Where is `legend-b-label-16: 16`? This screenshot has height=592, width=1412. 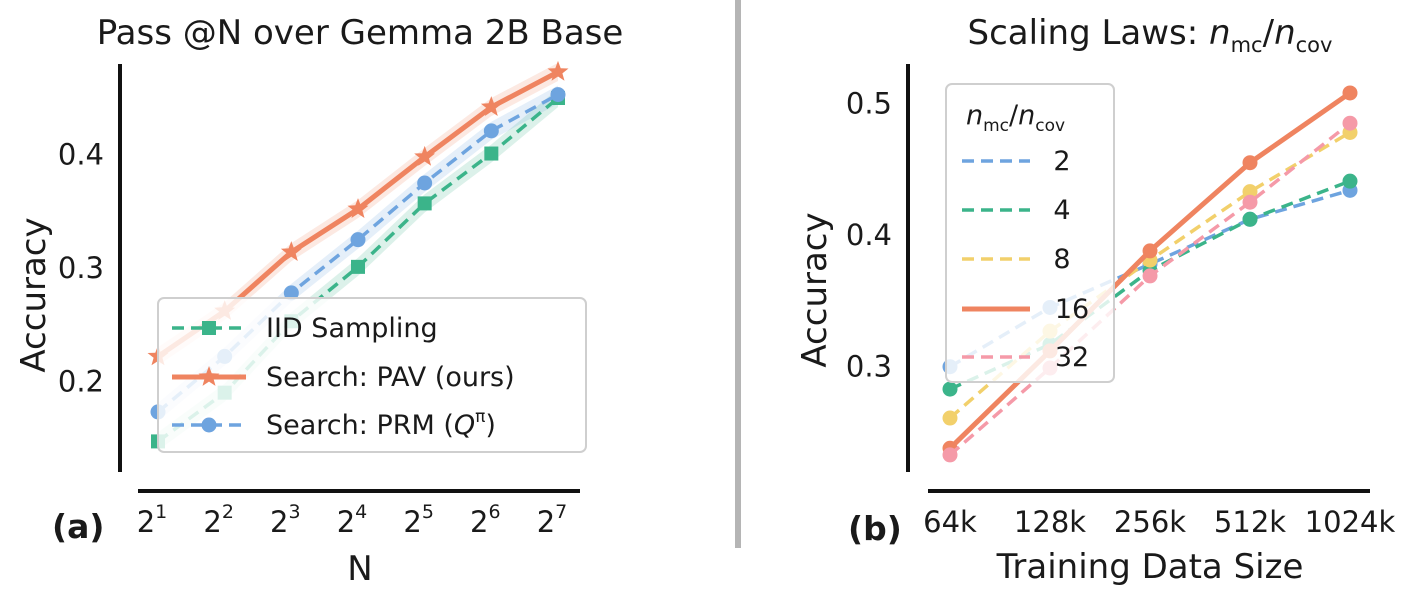
legend-b-label-16: 16 is located at coordinates (1072, 309).